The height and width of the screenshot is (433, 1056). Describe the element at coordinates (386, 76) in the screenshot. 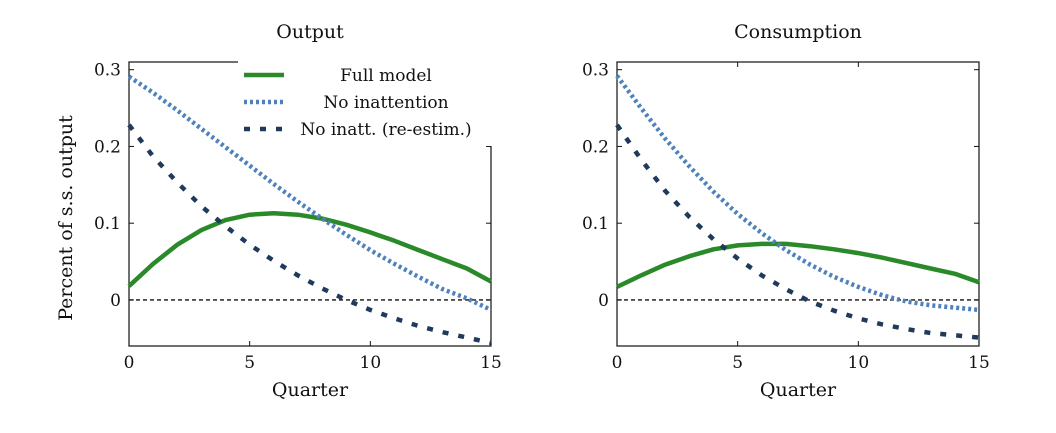

I see `legend-label-full-model: Full model` at that location.